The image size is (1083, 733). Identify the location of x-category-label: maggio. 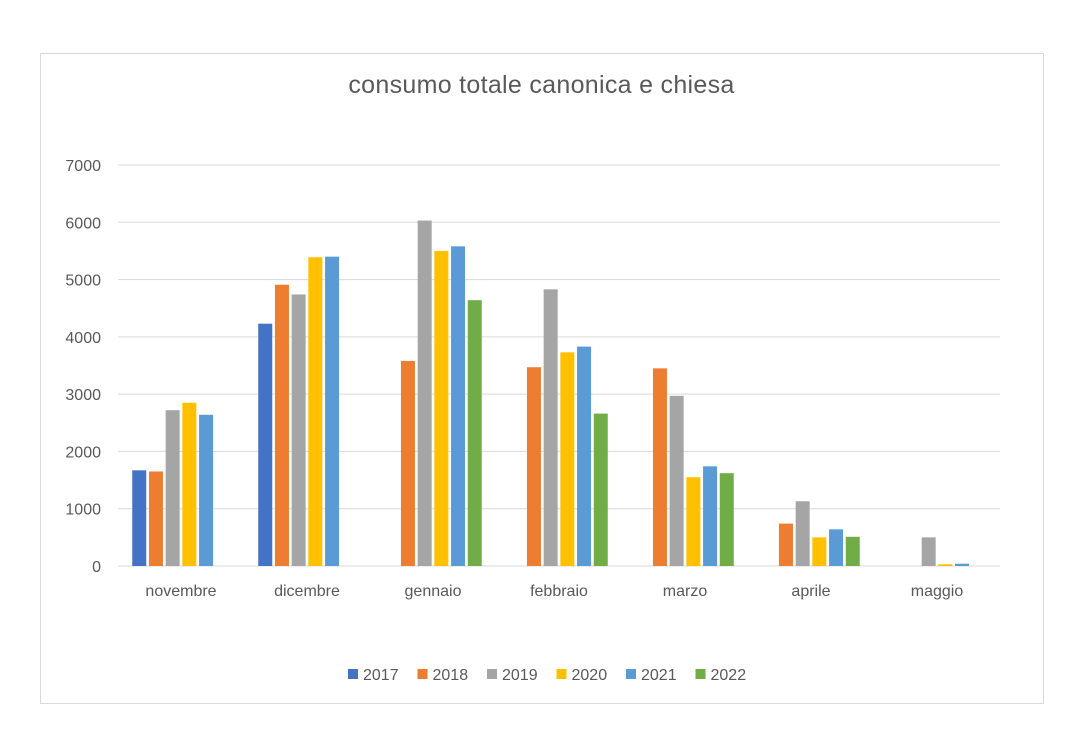
(937, 591).